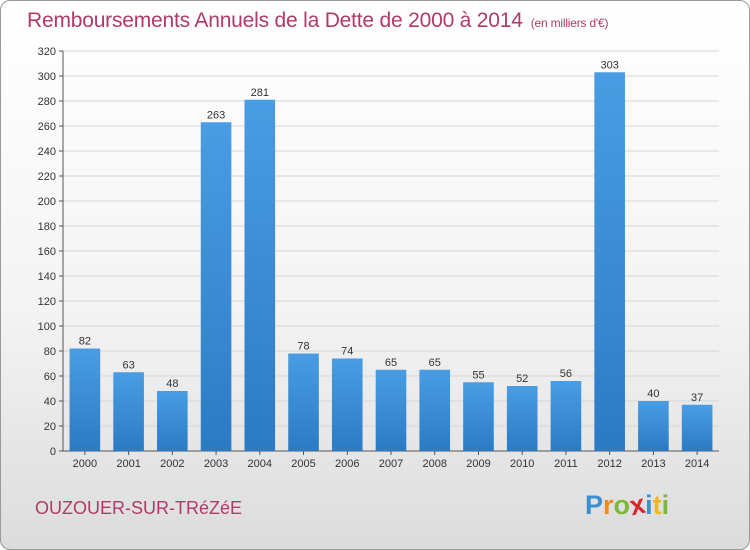 The image size is (750, 550). Describe the element at coordinates (478, 416) in the screenshot. I see `bar-2009` at that location.